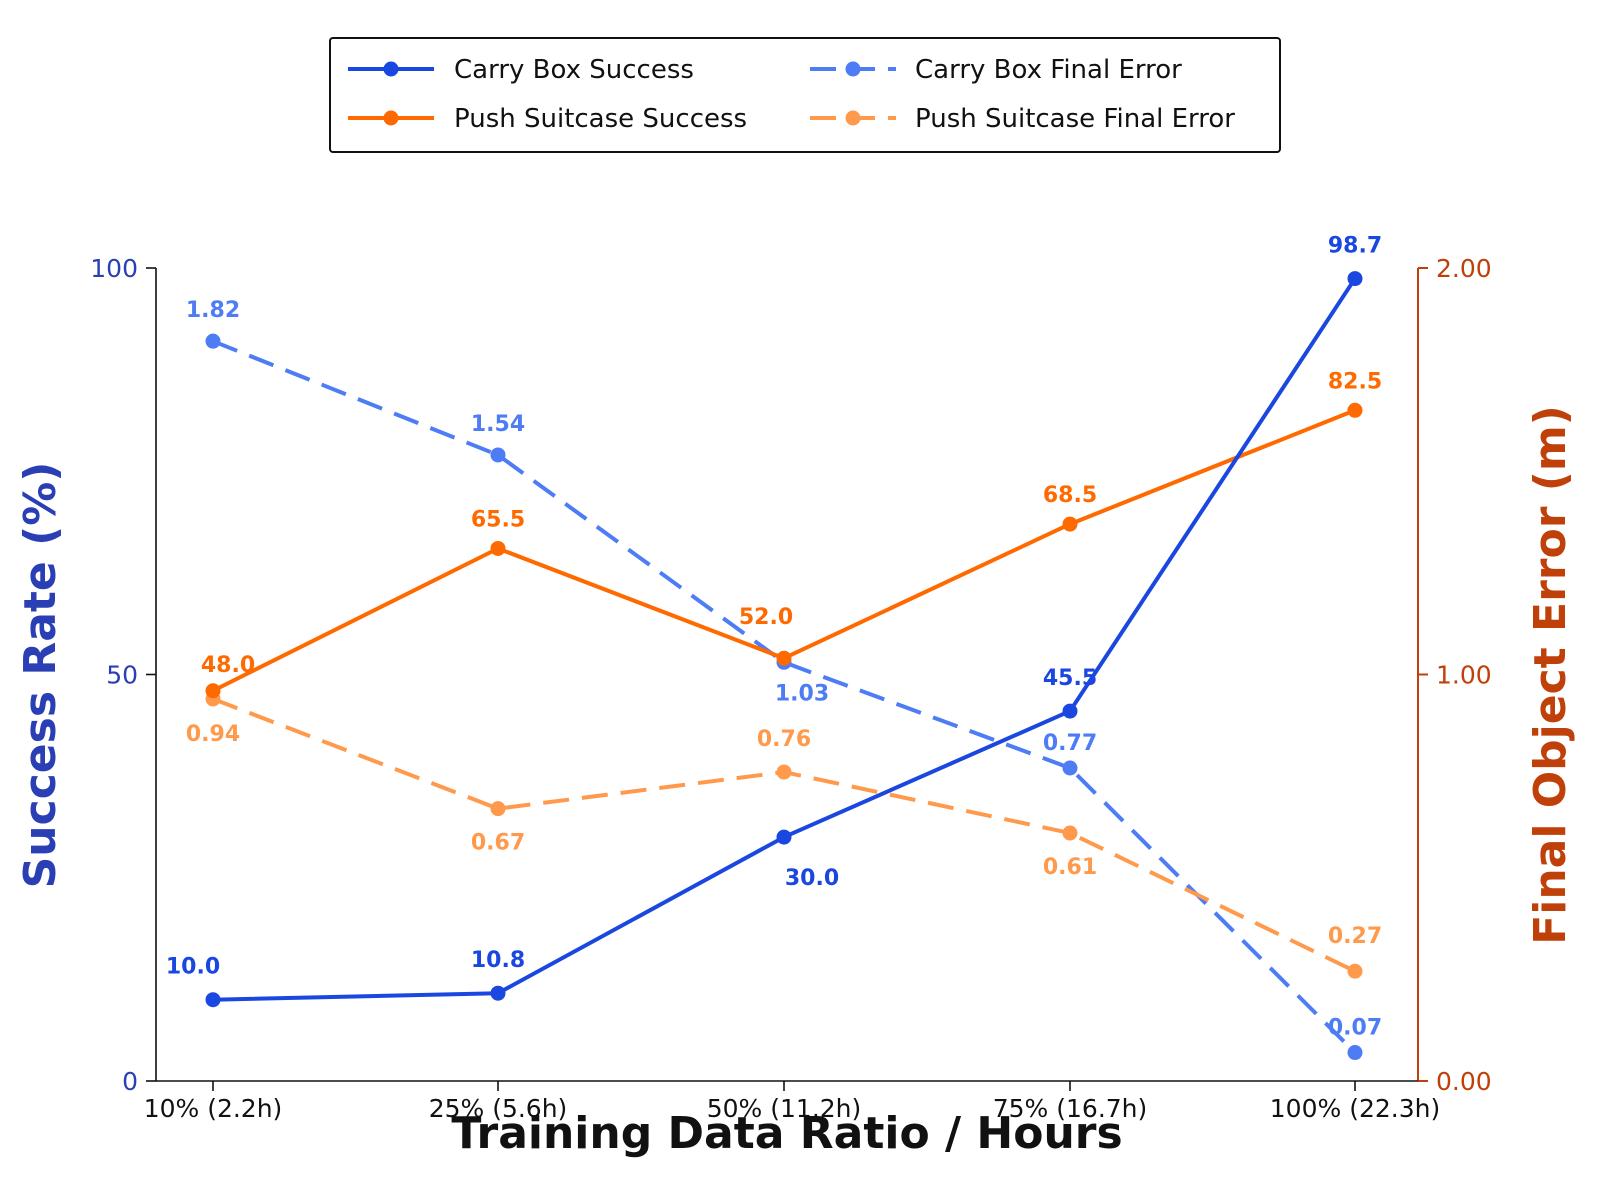  Describe the element at coordinates (498, 1108) in the screenshot. I see `x-tick-label: 25% (5.6h)` at that location.